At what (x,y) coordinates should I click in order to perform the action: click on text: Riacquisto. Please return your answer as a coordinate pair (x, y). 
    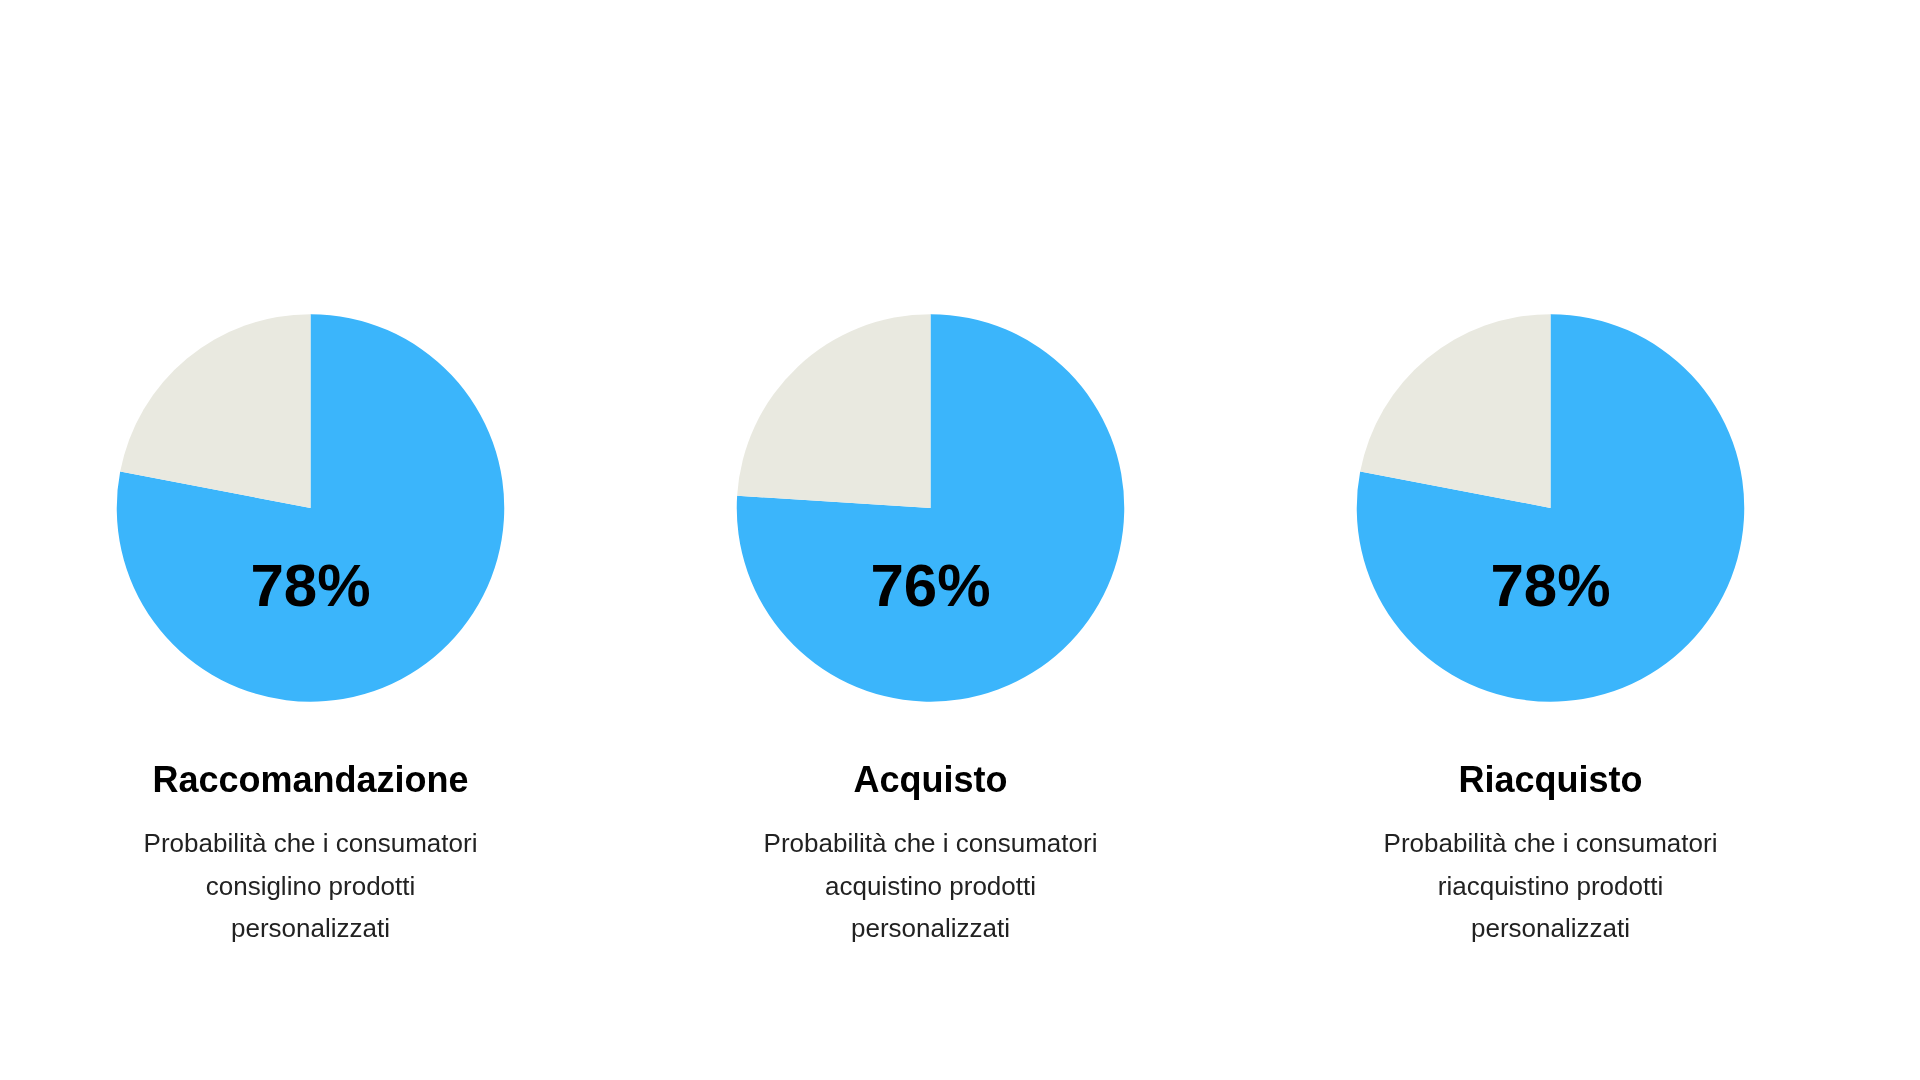
    Looking at the image, I should click on (1550, 779).